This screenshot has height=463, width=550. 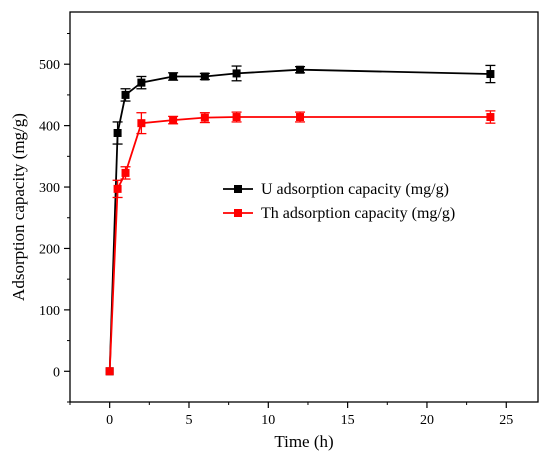 What do you see at coordinates (303, 441) in the screenshot?
I see `x-axis-title: Time (h)` at bounding box center [303, 441].